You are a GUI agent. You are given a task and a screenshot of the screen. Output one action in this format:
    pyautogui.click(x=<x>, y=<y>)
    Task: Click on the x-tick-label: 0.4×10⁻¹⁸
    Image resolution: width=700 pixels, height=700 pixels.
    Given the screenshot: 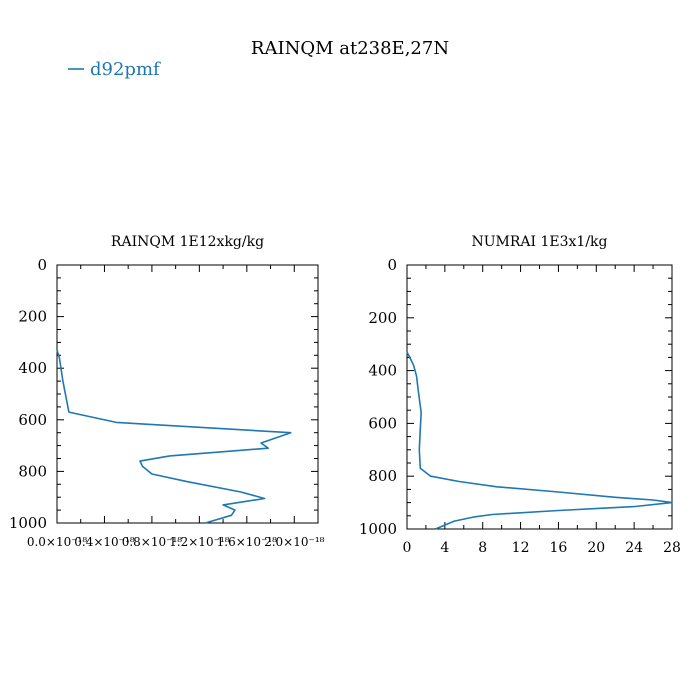 What is the action you would take?
    pyautogui.click(x=104, y=542)
    